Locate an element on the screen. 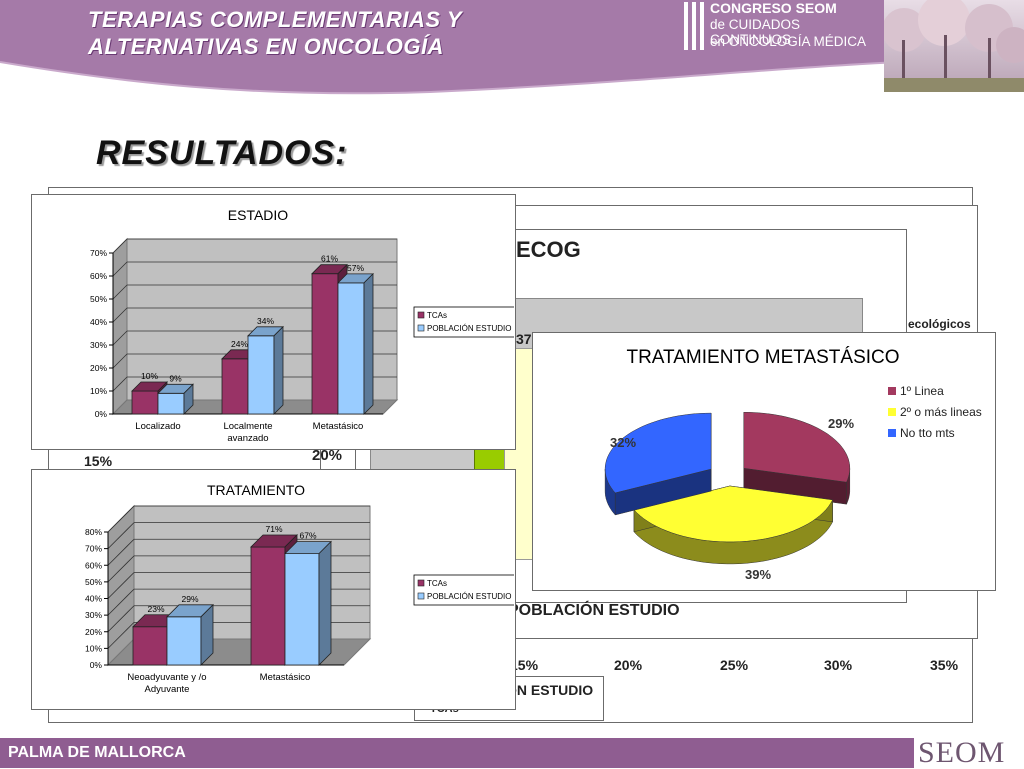  trat-ytick-label: 60% is located at coordinates (93, 565).